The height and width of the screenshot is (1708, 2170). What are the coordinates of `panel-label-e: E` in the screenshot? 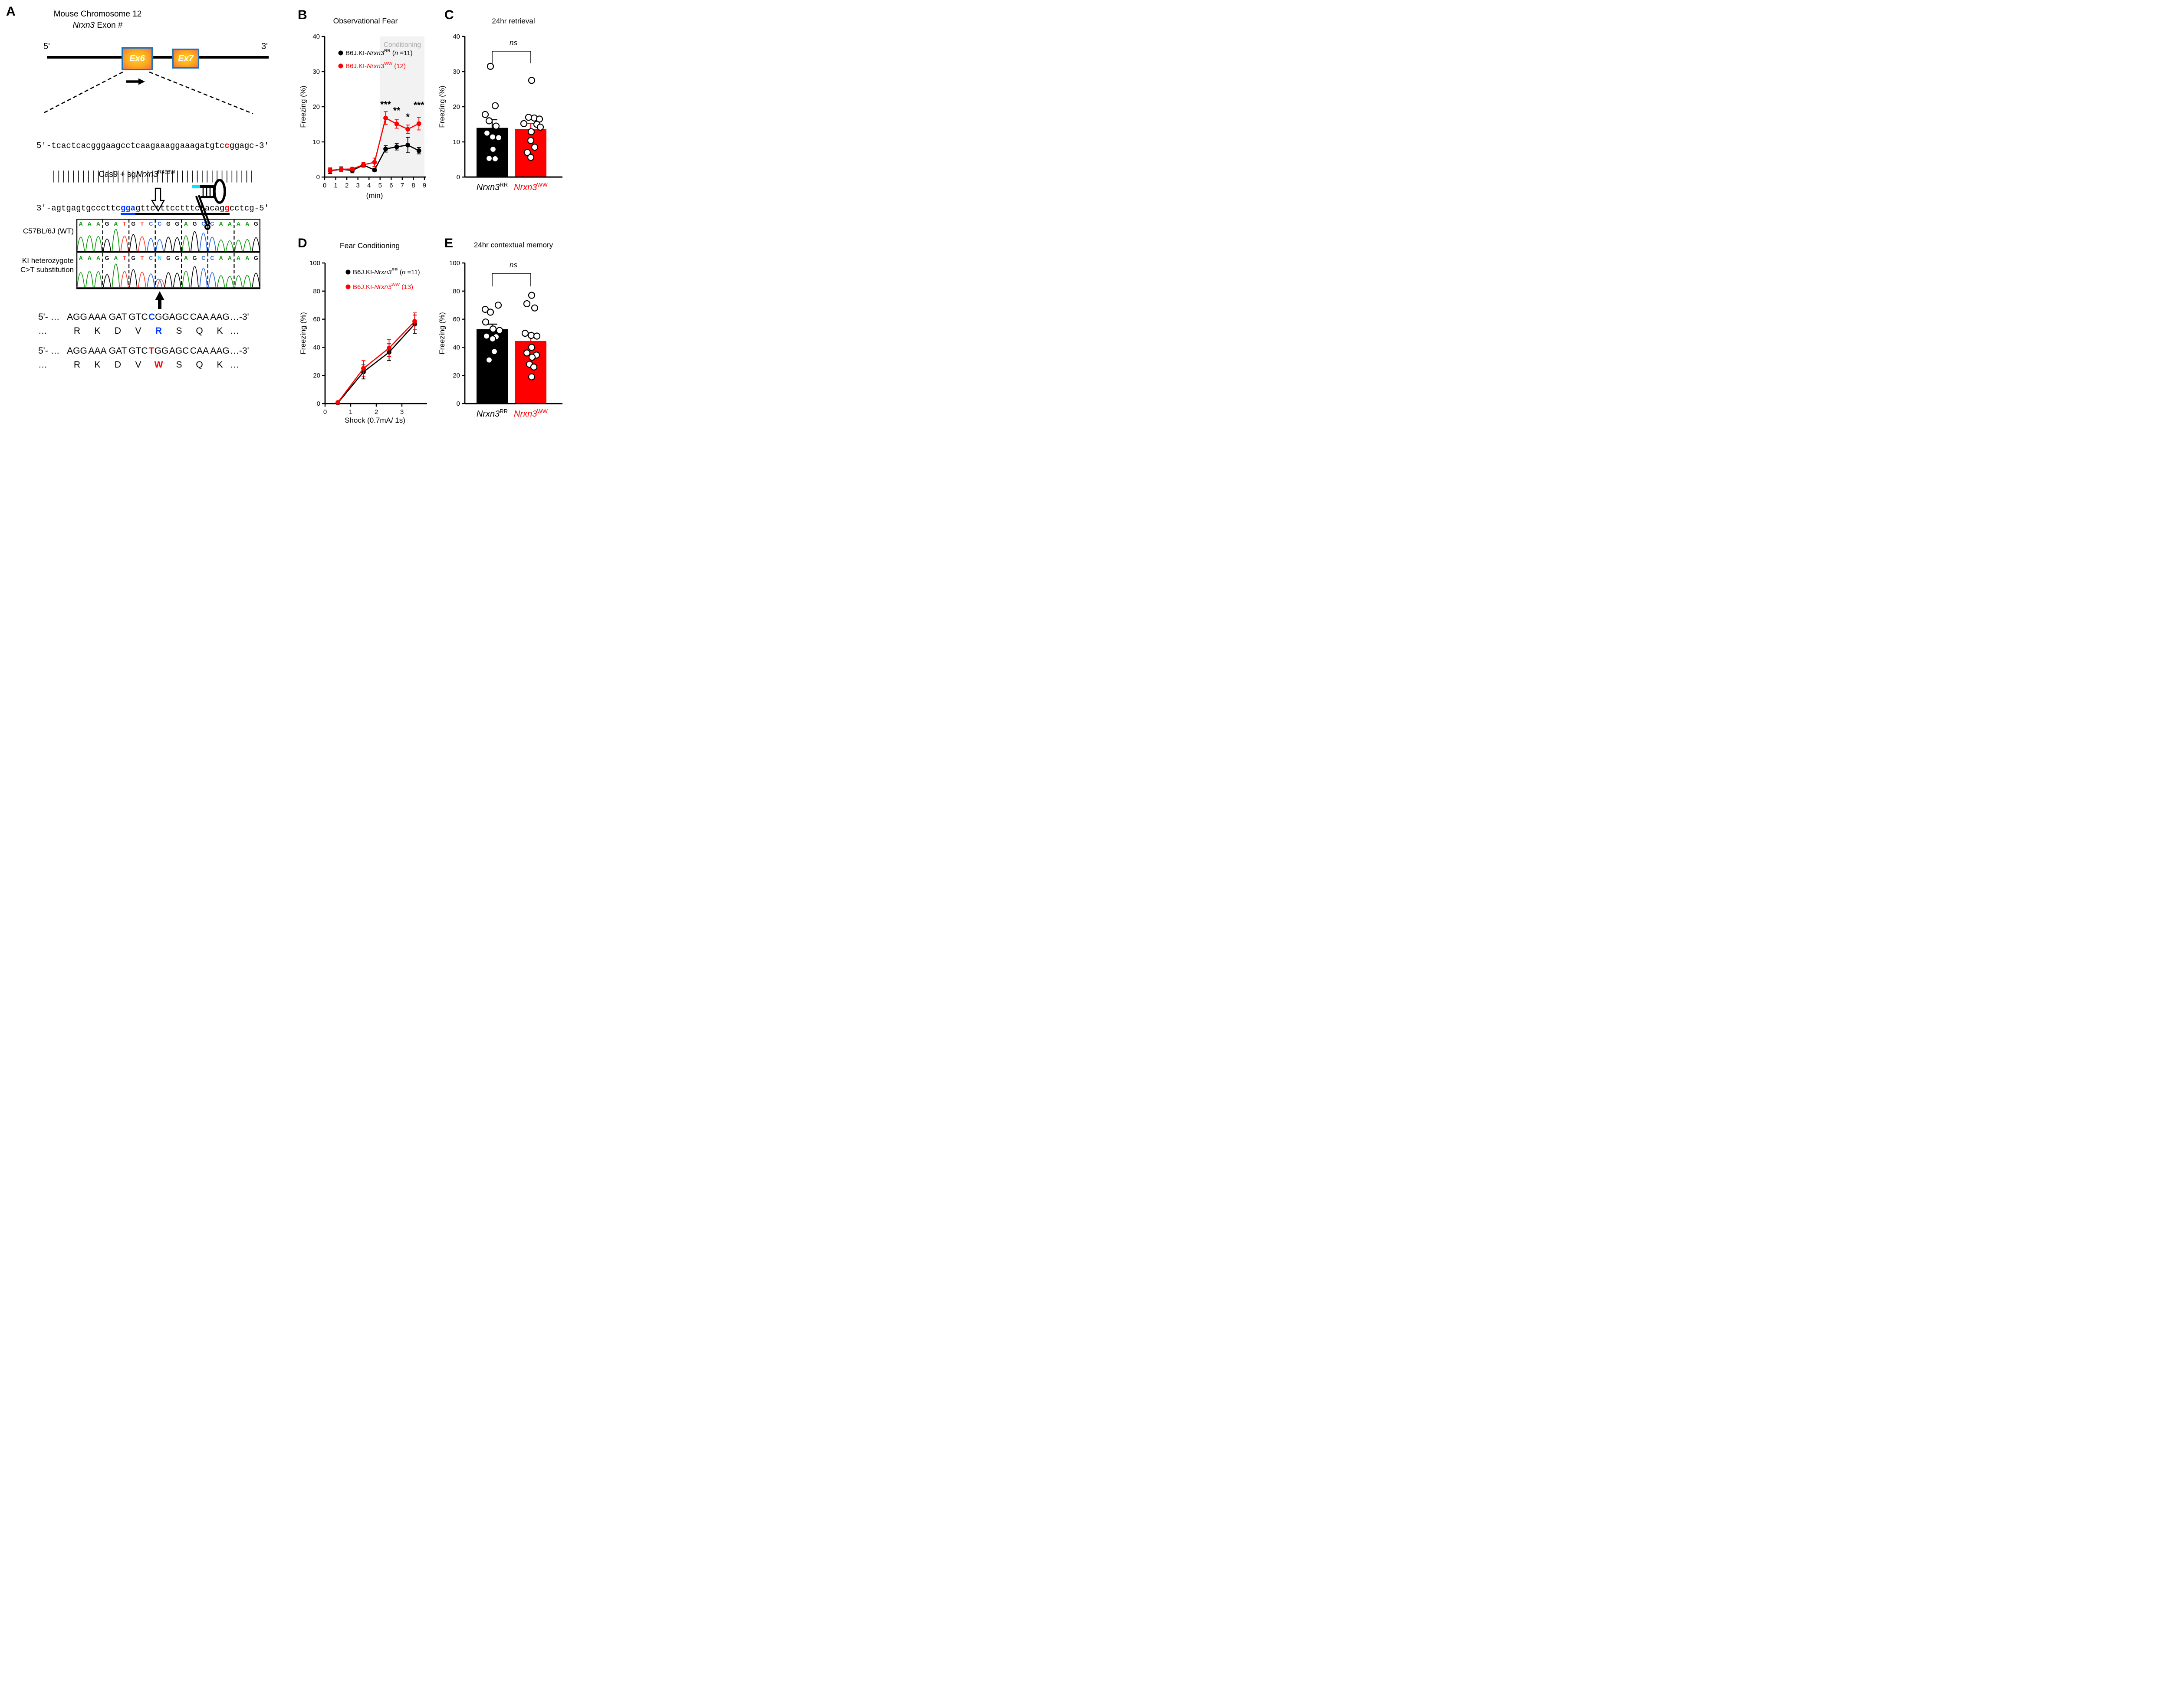 It's located at (449, 243).